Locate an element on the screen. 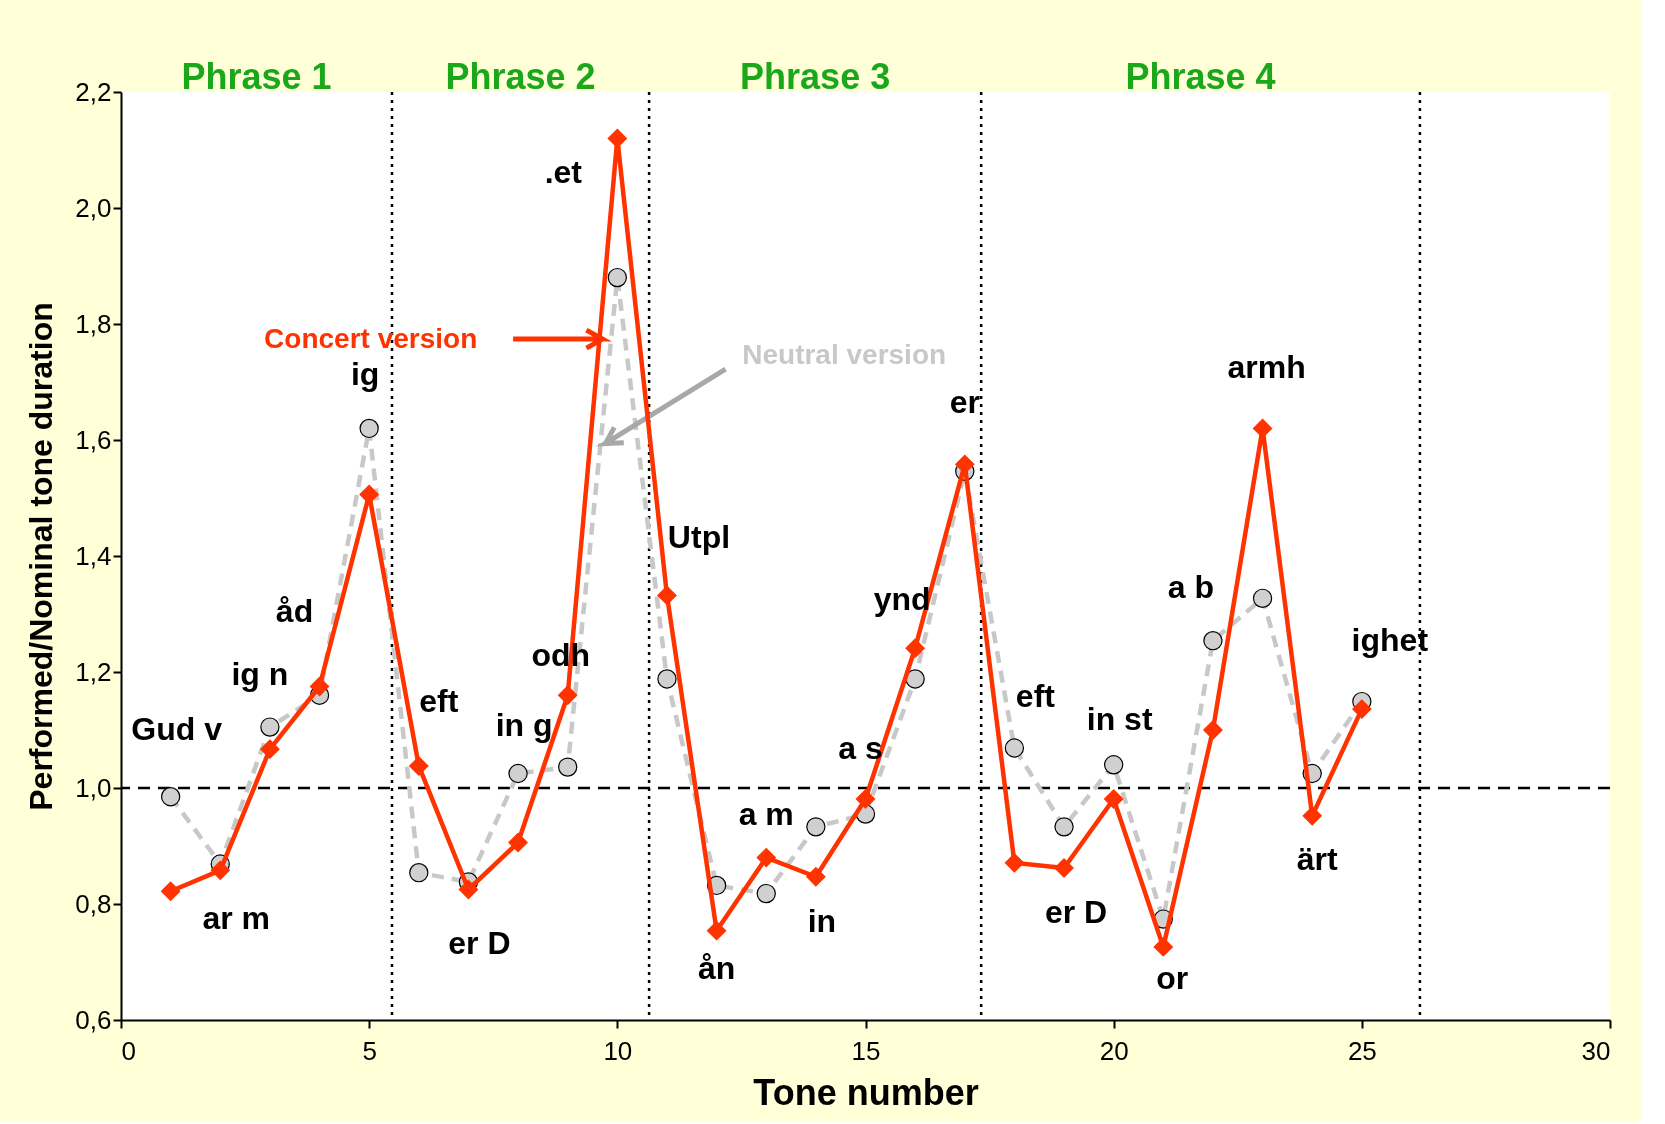  y-axis-title: Performed/Nominal tone duration is located at coordinates (41, 556).